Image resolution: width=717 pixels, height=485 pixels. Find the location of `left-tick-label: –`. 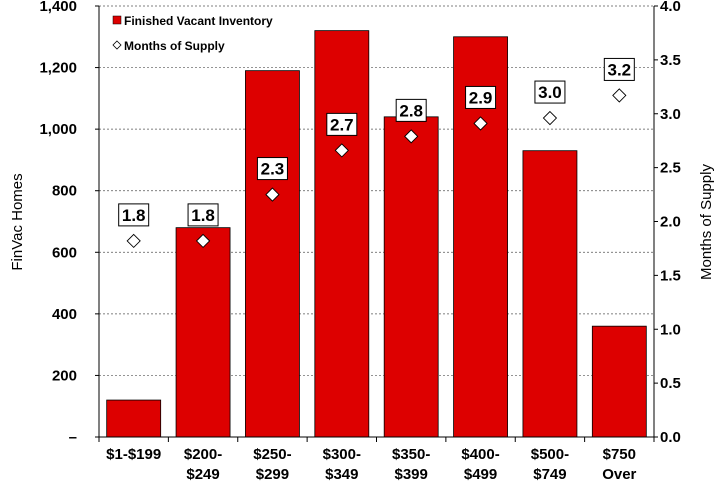

left-tick-label: – is located at coordinates (73, 437).